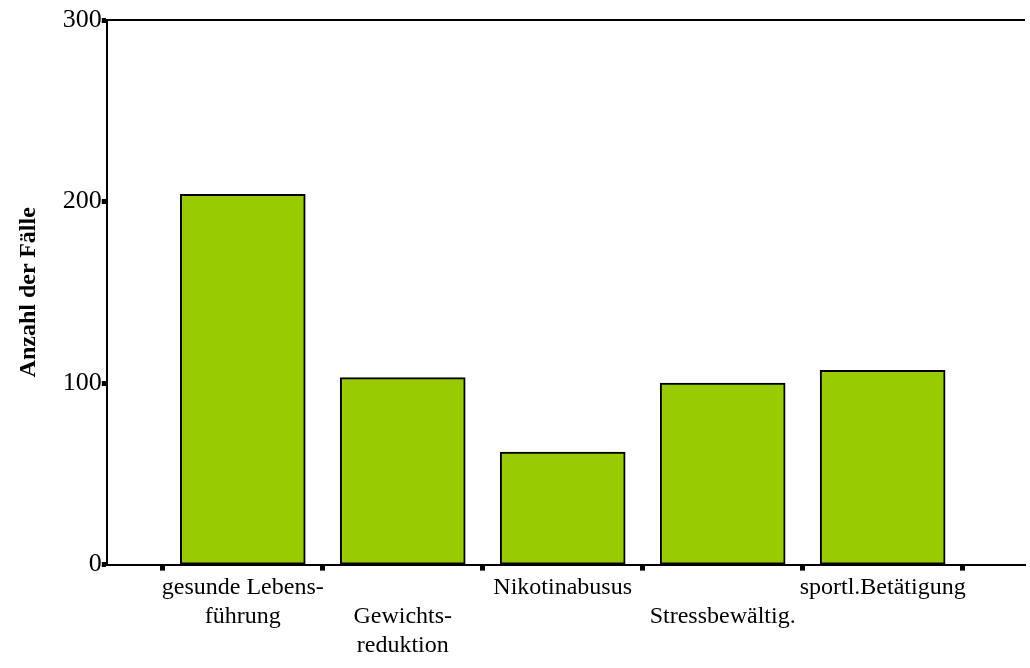 This screenshot has height=668, width=1030. Describe the element at coordinates (882, 586) in the screenshot. I see `x-tick-label: sportl.Betätigung` at that location.